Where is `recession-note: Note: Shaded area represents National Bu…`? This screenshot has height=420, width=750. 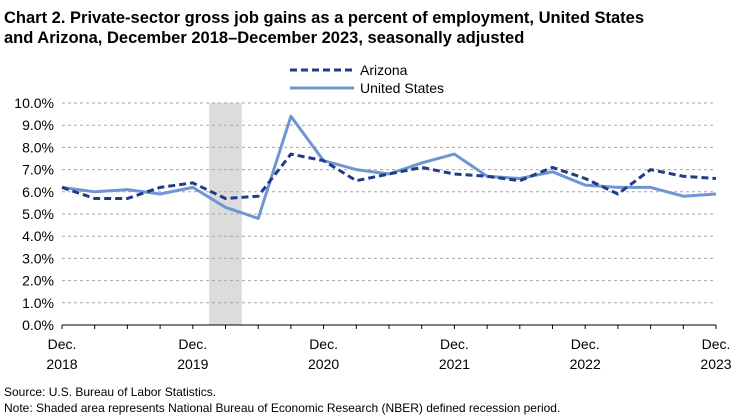
recession-note: Note: Shaded area represents National Bu… is located at coordinates (282, 408).